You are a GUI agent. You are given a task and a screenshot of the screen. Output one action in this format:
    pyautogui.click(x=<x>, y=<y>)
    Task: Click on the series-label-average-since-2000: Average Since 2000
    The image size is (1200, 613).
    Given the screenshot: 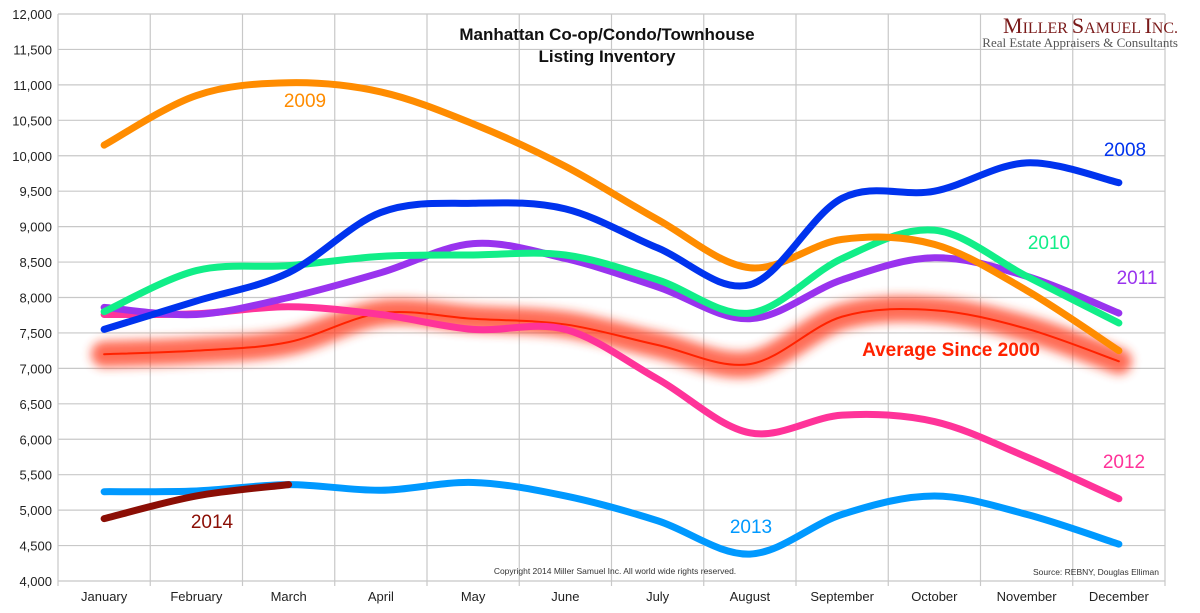 What is the action you would take?
    pyautogui.click(x=951, y=350)
    